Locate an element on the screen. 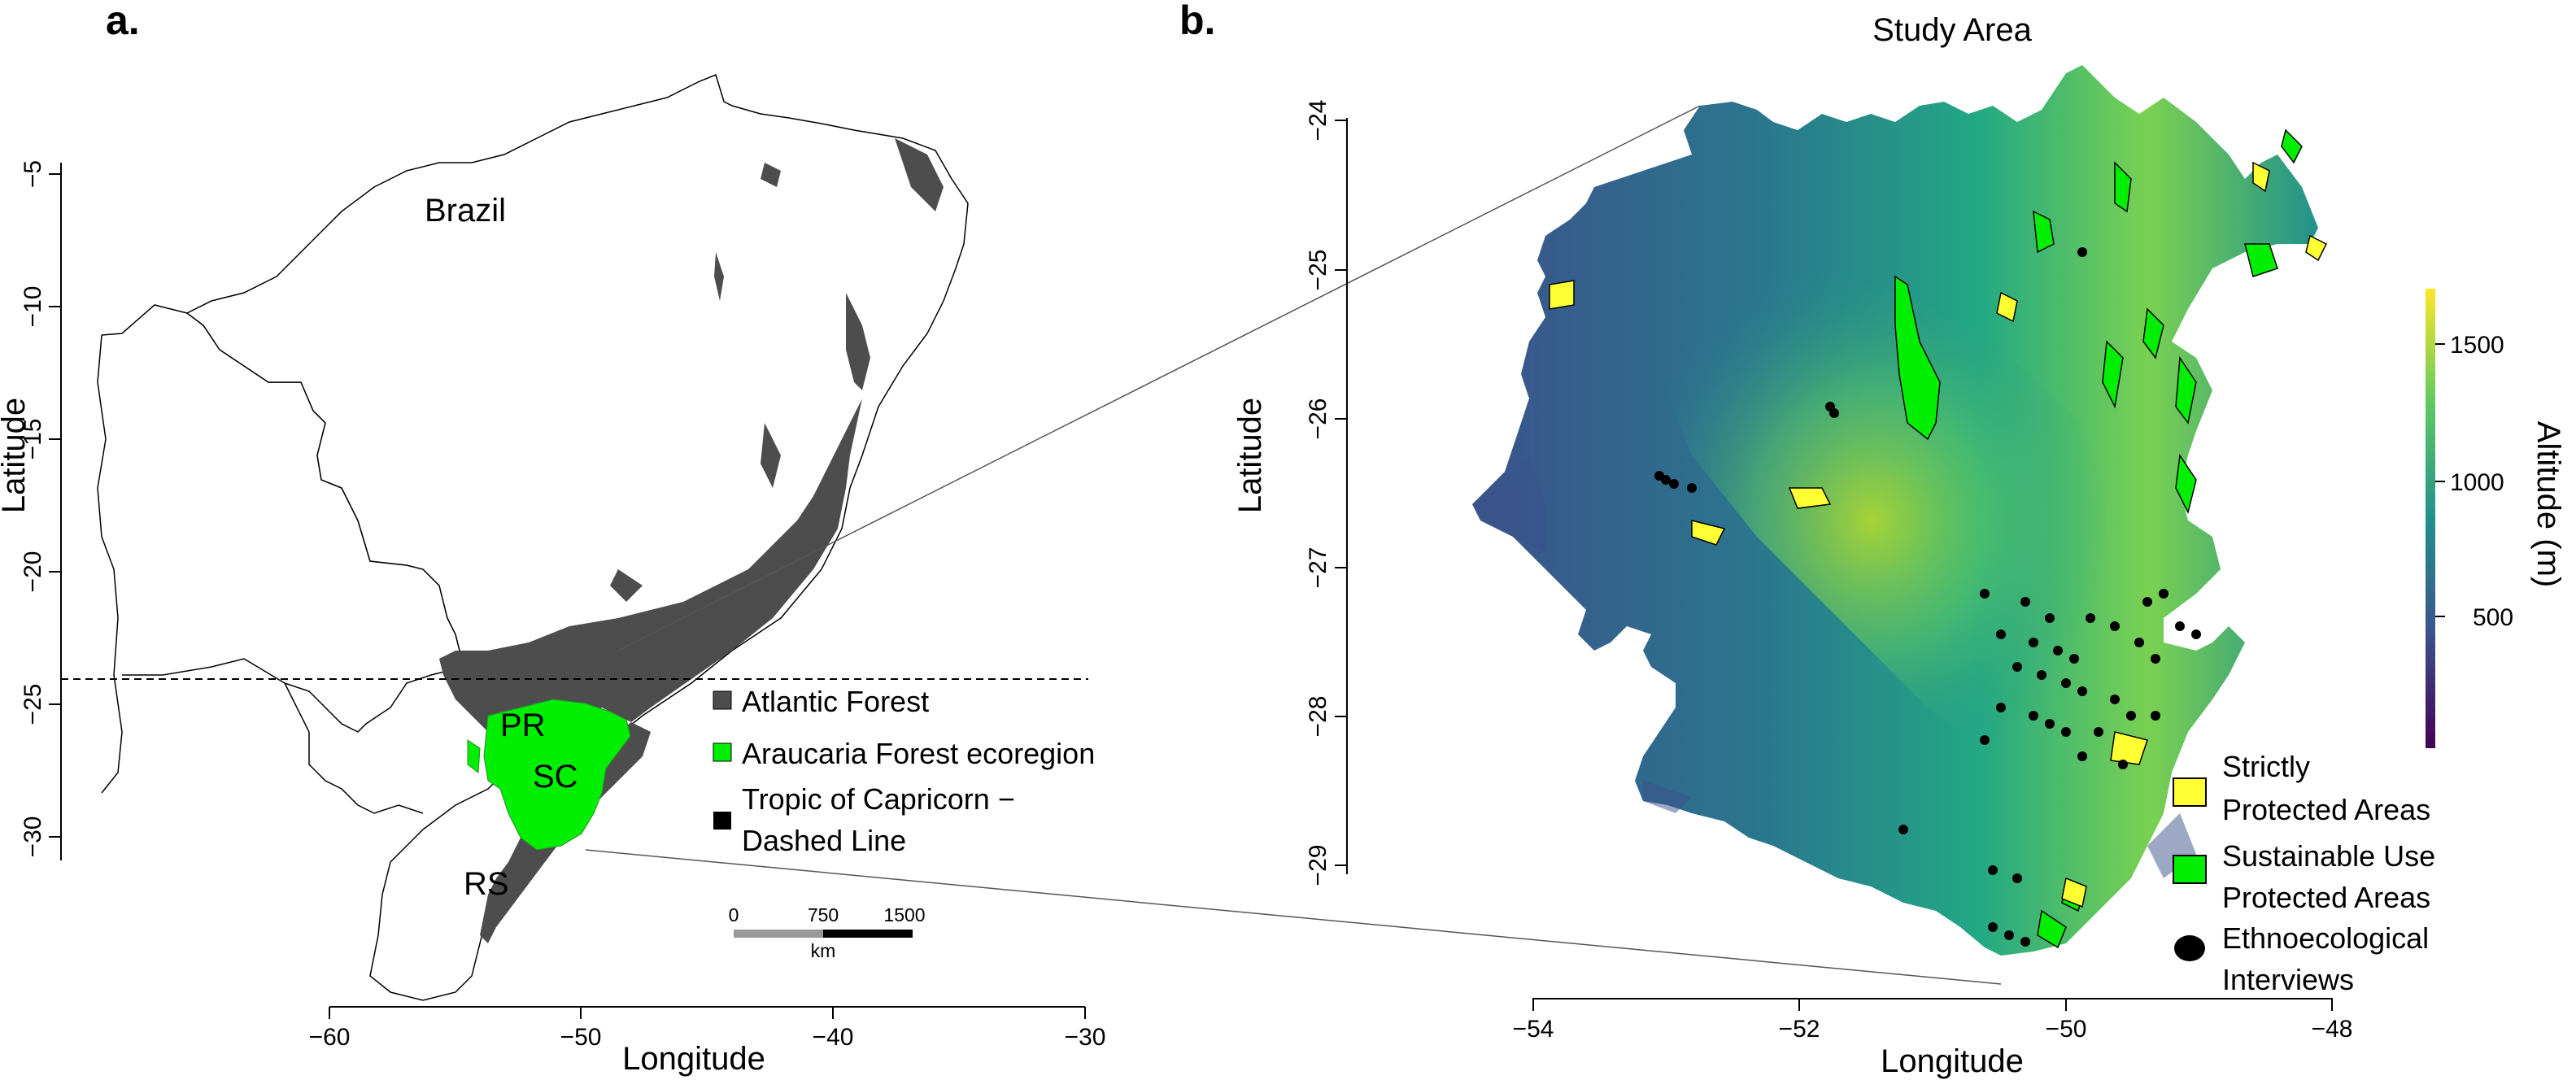 The height and width of the screenshot is (1080, 2576). colorbar-gradient is located at coordinates (2430, 518).